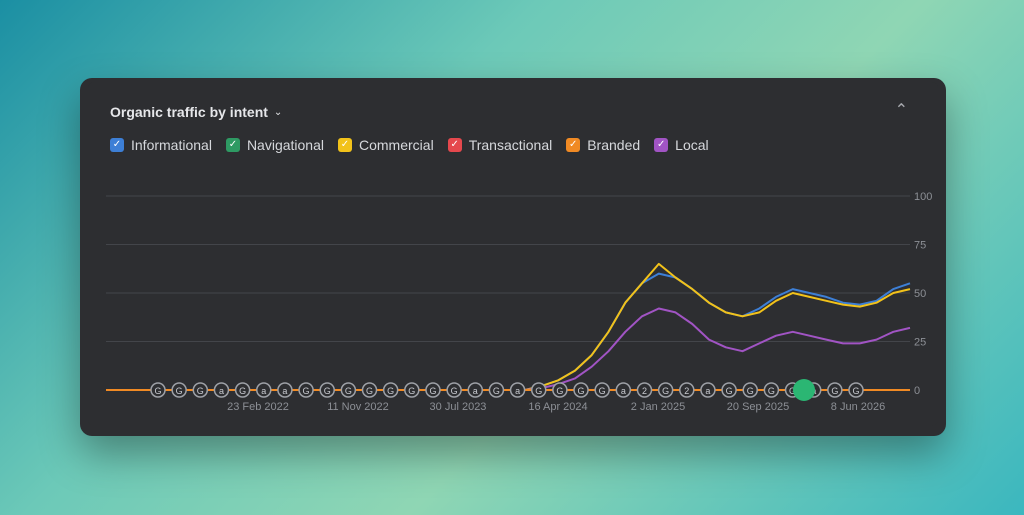 The image size is (1024, 515). What do you see at coordinates (804, 390) in the screenshot?
I see `selected-annotation-marker` at bounding box center [804, 390].